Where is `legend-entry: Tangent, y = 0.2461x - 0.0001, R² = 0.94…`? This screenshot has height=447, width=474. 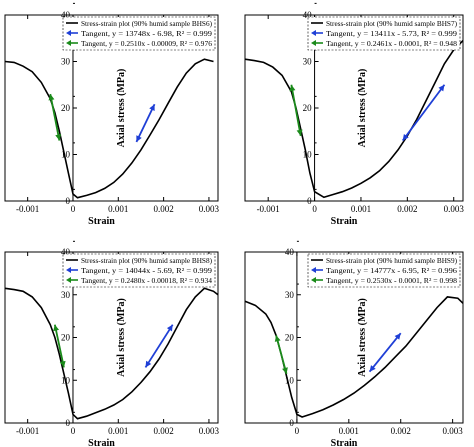
legend-entry: Tangent, y = 0.2461x - 0.0001, R² = 0.94… is located at coordinates (392, 44).